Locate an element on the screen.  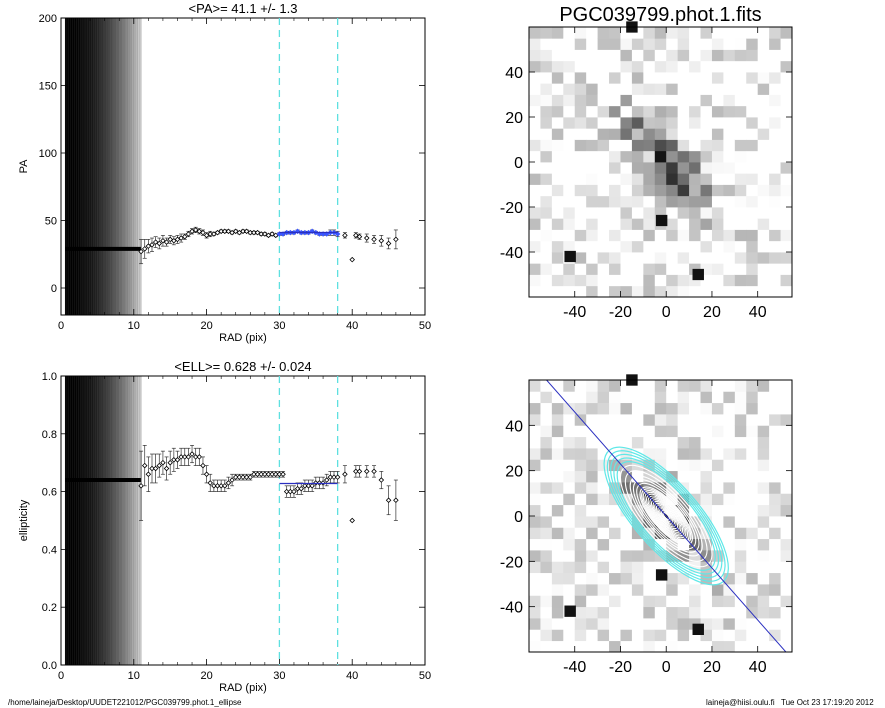
x-tick-label: -20 is located at coordinates (620, 667).